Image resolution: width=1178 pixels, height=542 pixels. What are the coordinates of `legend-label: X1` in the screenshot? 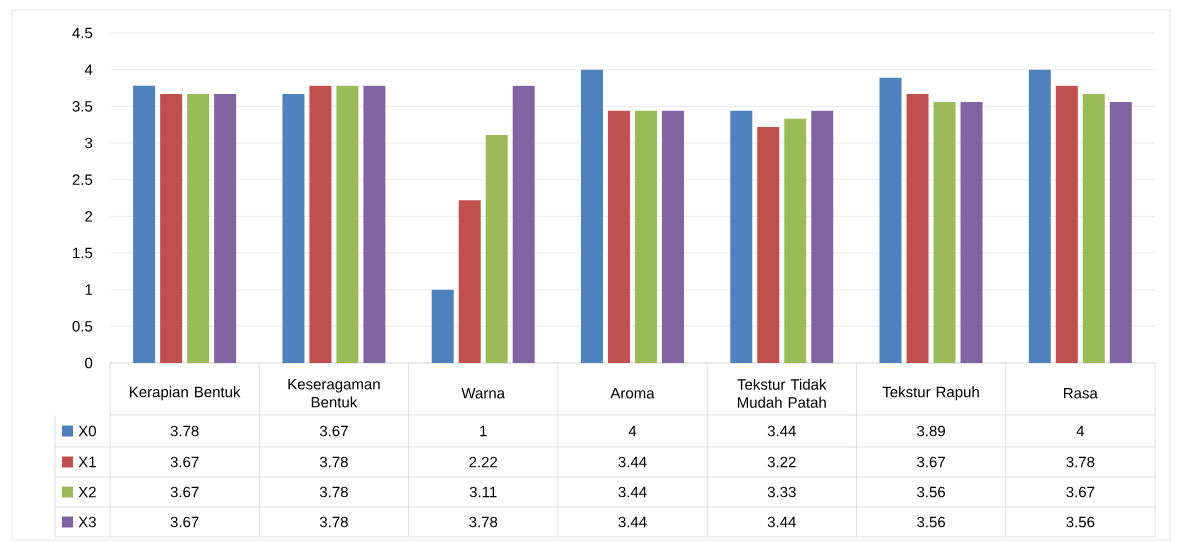 It's located at (87, 462).